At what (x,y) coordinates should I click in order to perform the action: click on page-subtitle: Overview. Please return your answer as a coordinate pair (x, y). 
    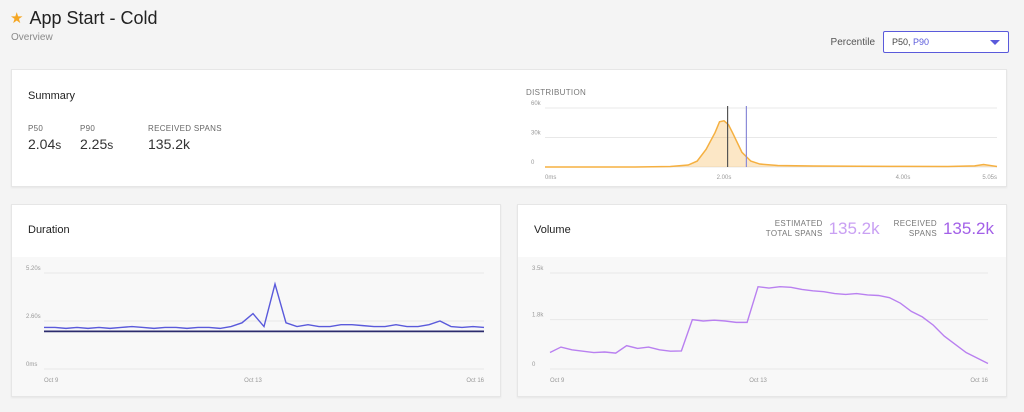
    Looking at the image, I should click on (32, 37).